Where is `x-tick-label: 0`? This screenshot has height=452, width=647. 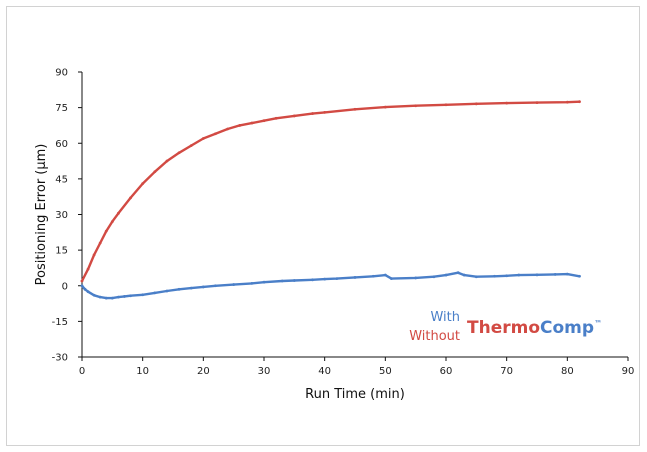
x-tick-label: 0 is located at coordinates (82, 371).